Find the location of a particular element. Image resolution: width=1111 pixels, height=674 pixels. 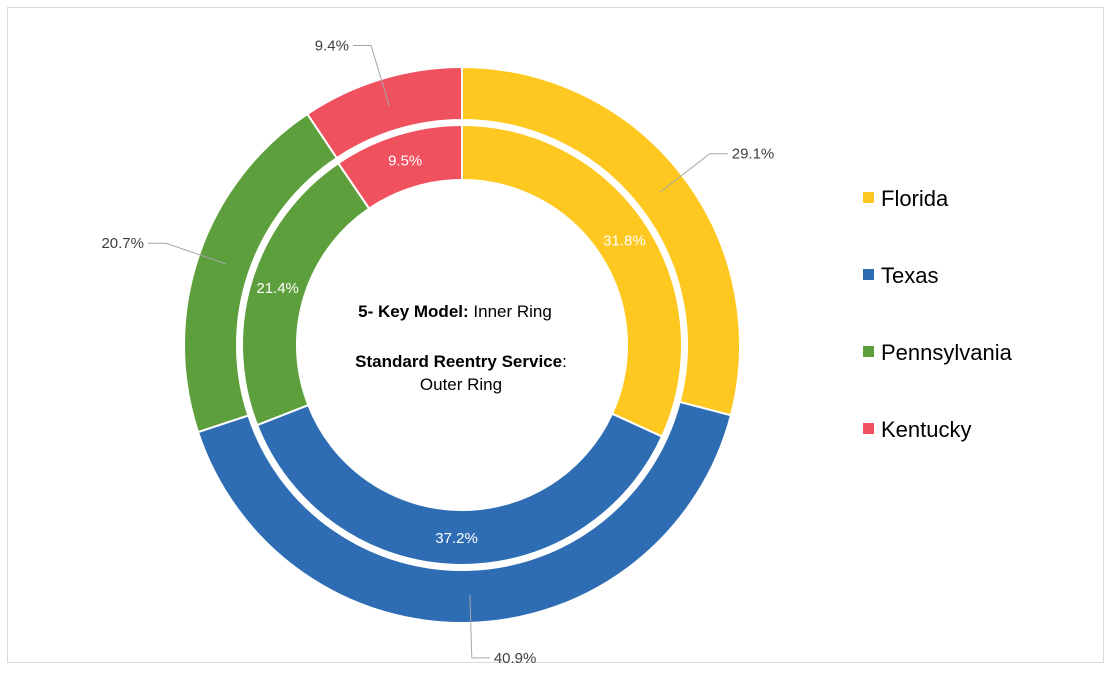

leader-line-florida is located at coordinates (693, 173).